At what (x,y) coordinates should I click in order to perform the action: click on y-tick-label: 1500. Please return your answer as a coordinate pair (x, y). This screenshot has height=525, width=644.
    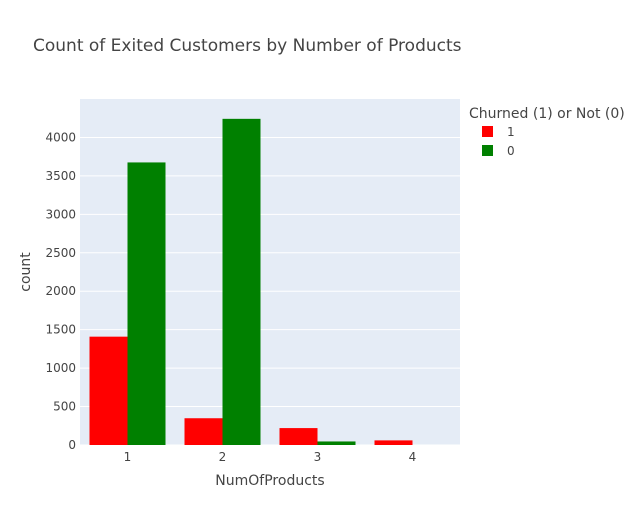
    Looking at the image, I should click on (60, 330).